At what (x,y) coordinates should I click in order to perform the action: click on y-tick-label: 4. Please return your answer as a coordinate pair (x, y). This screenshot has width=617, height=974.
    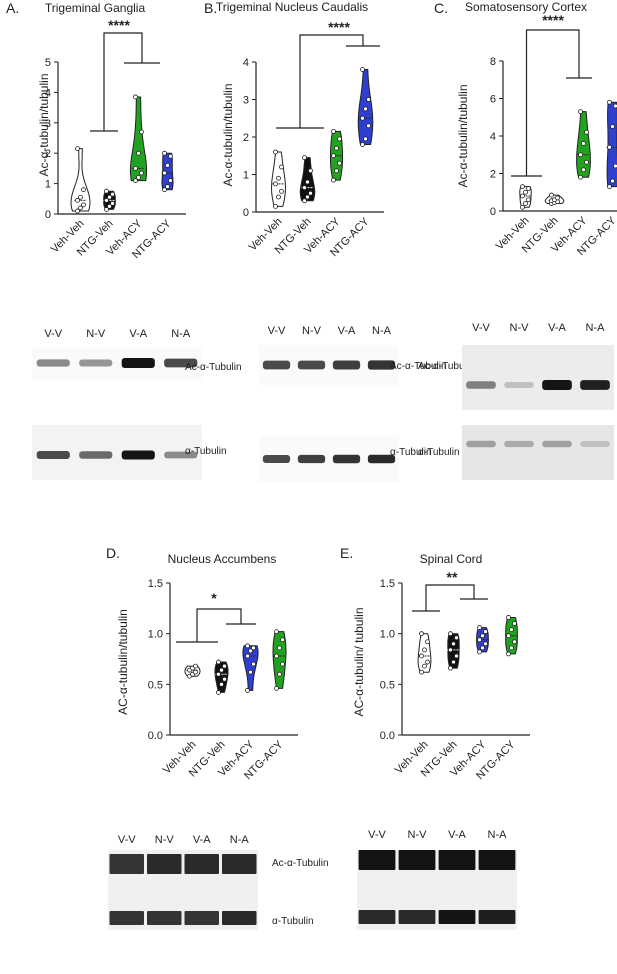
    Looking at the image, I should click on (48, 93).